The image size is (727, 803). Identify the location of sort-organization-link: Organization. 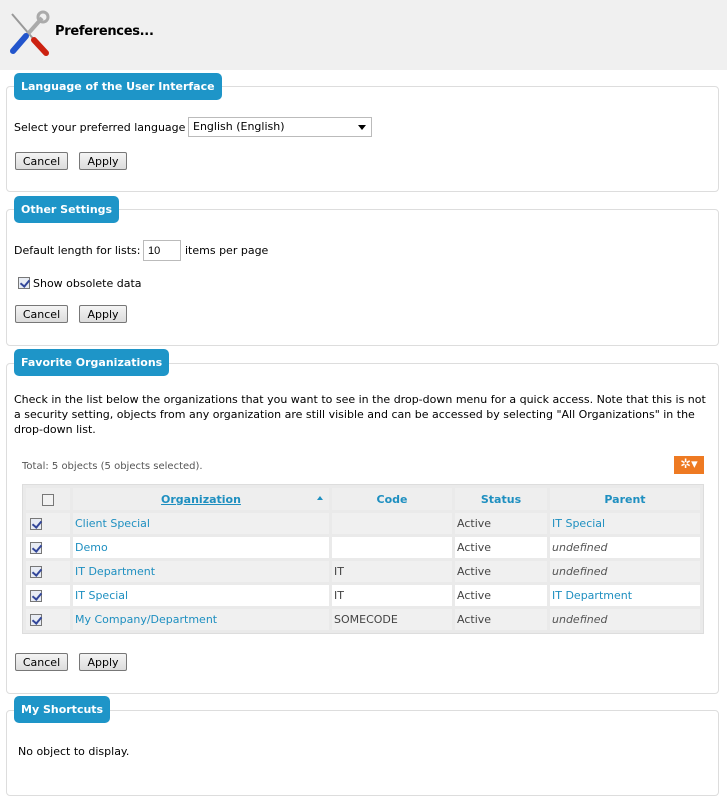
(201, 499).